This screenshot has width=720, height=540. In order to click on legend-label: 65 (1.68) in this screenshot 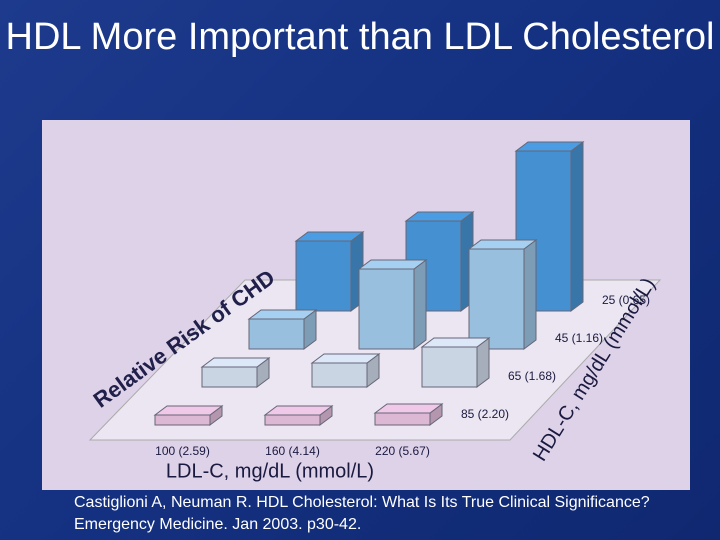, I will do `click(532, 376)`.